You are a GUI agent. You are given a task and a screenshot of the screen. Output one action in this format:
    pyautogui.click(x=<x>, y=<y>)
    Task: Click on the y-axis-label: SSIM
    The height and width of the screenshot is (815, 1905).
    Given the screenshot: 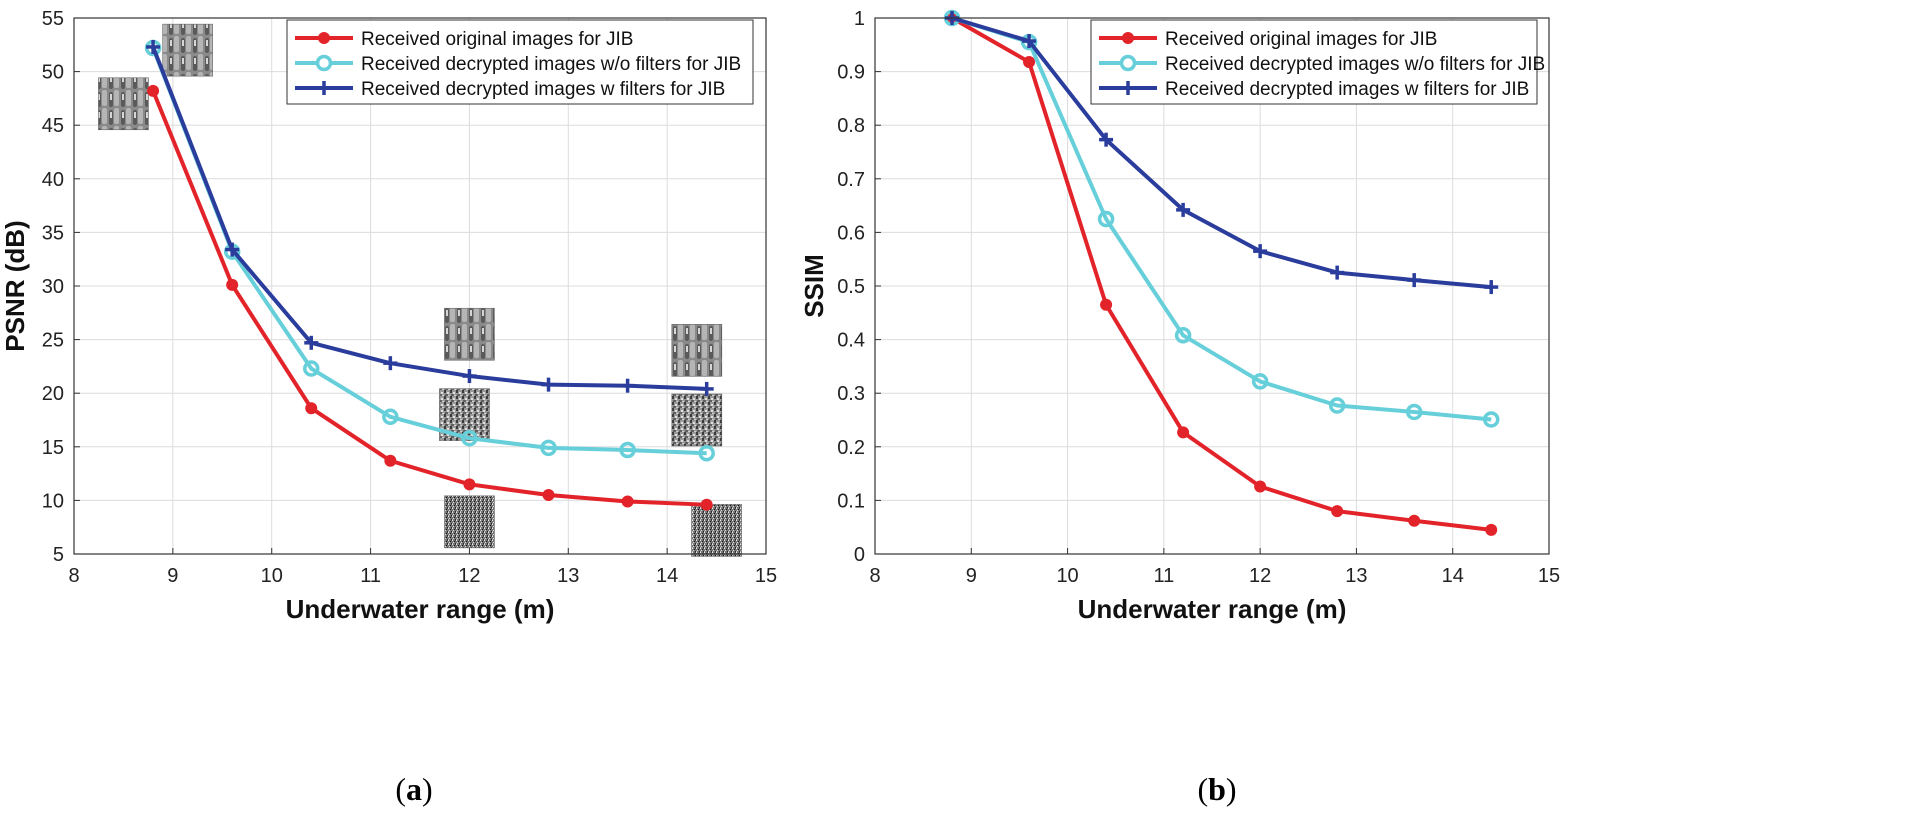 What is the action you would take?
    pyautogui.click(x=814, y=286)
    